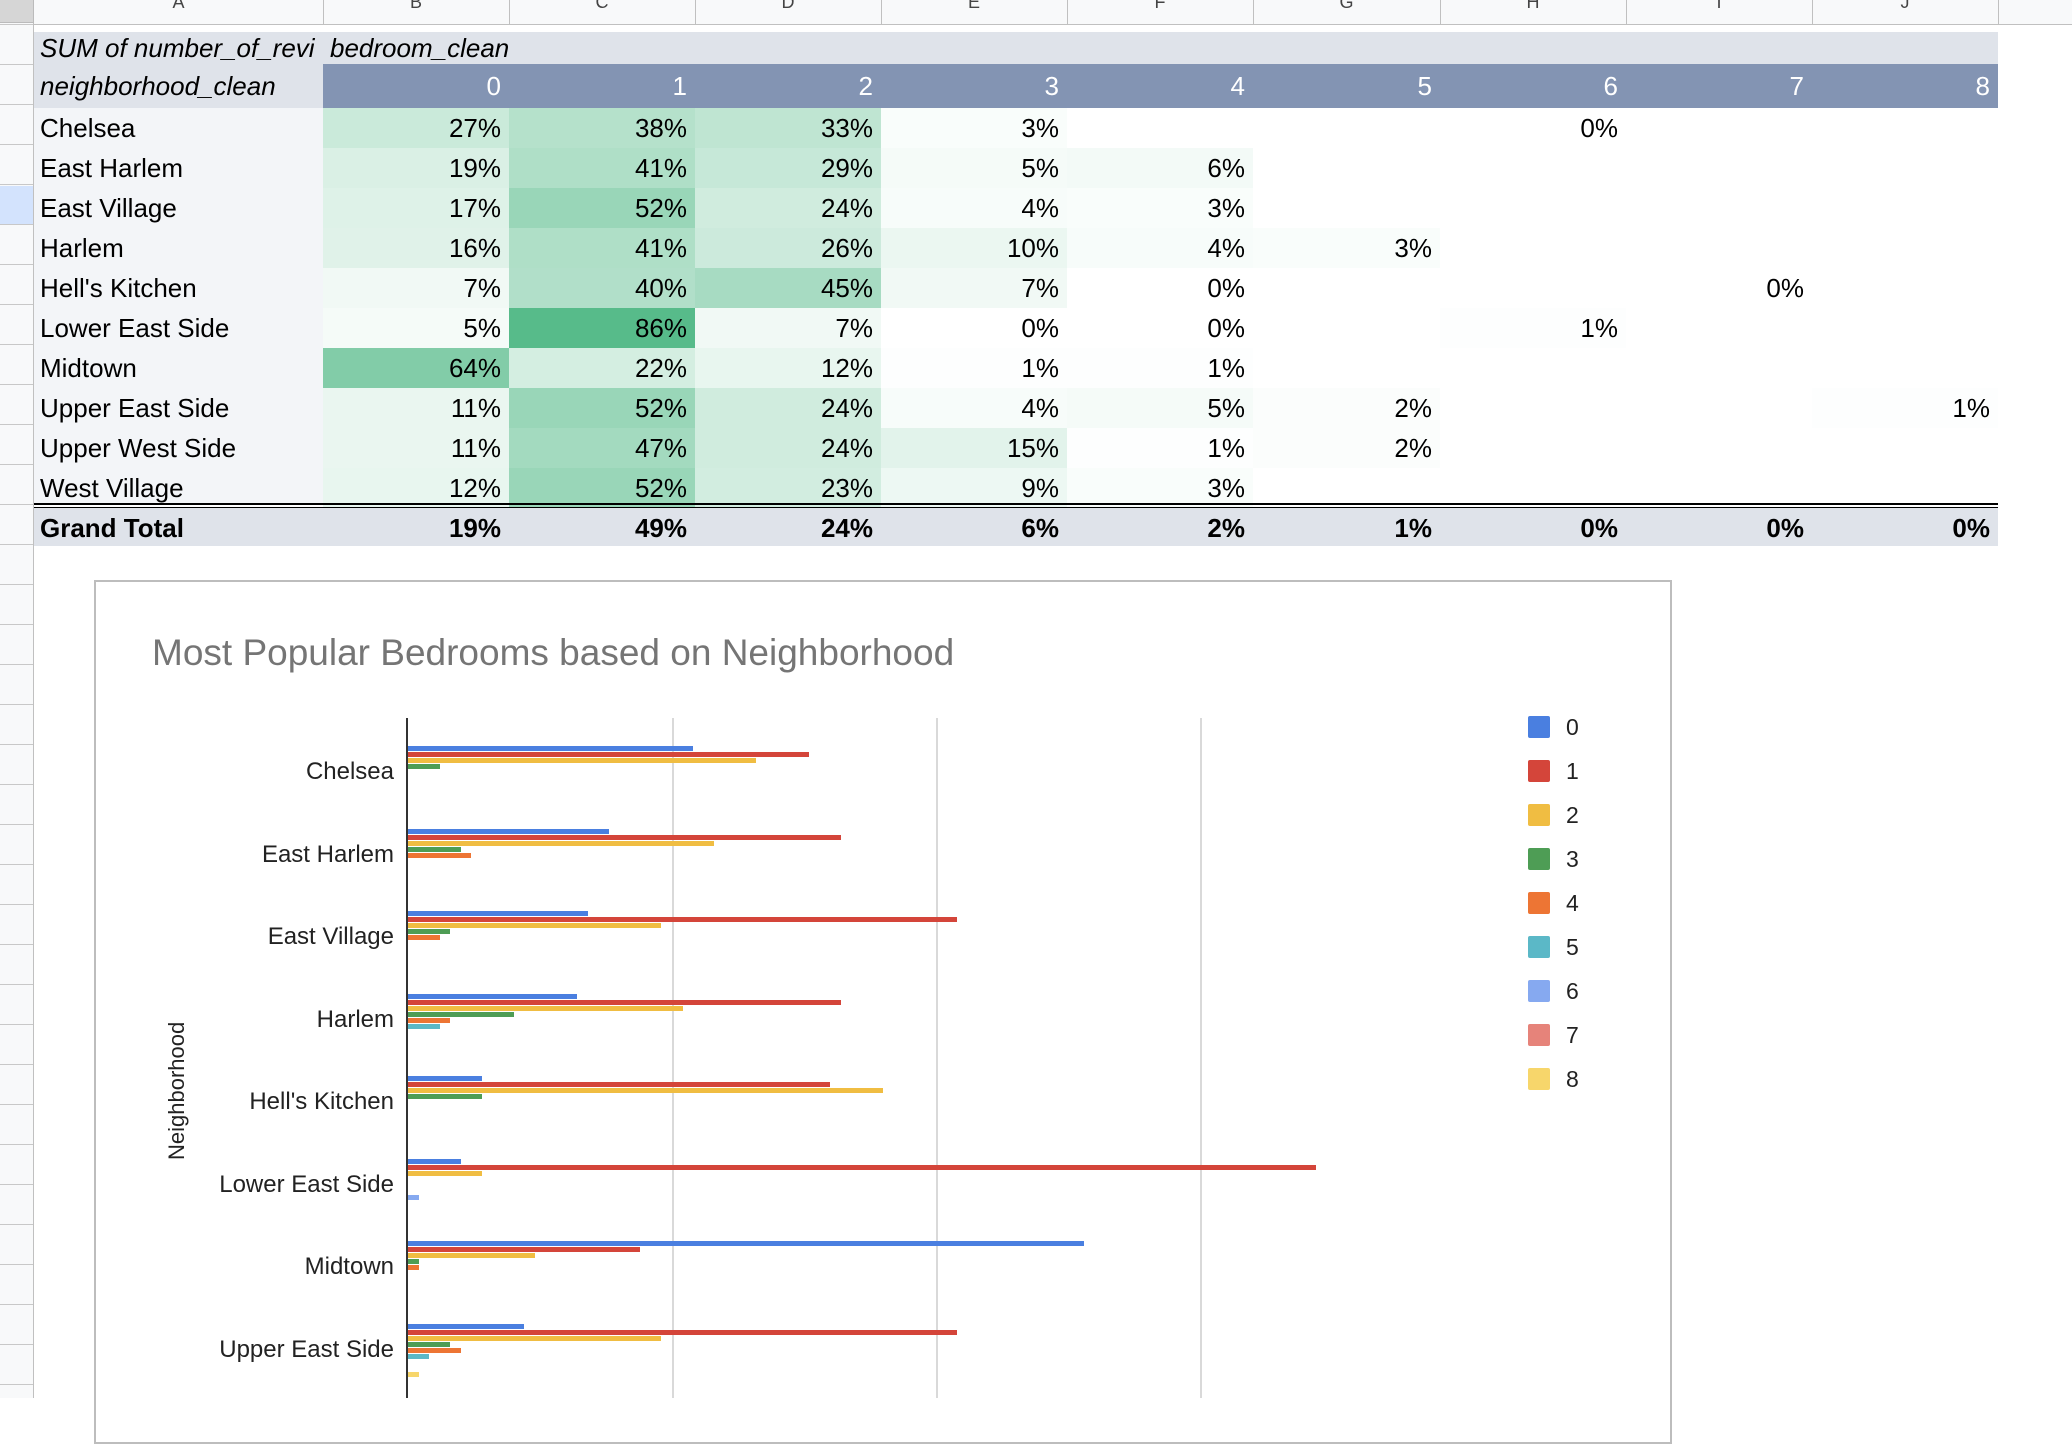  Describe the element at coordinates (108, 208) in the screenshot. I see `pivot-row-label: East Village` at that location.